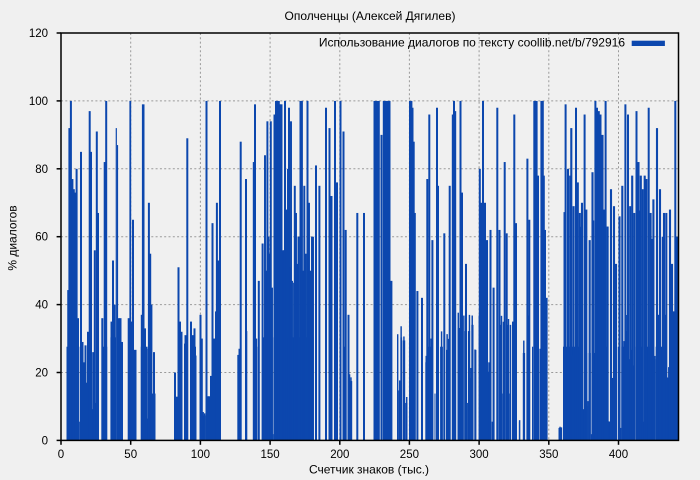 The height and width of the screenshot is (480, 700). What do you see at coordinates (369, 470) in the screenshot?
I see `svg-text: Счетчик знаков (тыс.)` at bounding box center [369, 470].